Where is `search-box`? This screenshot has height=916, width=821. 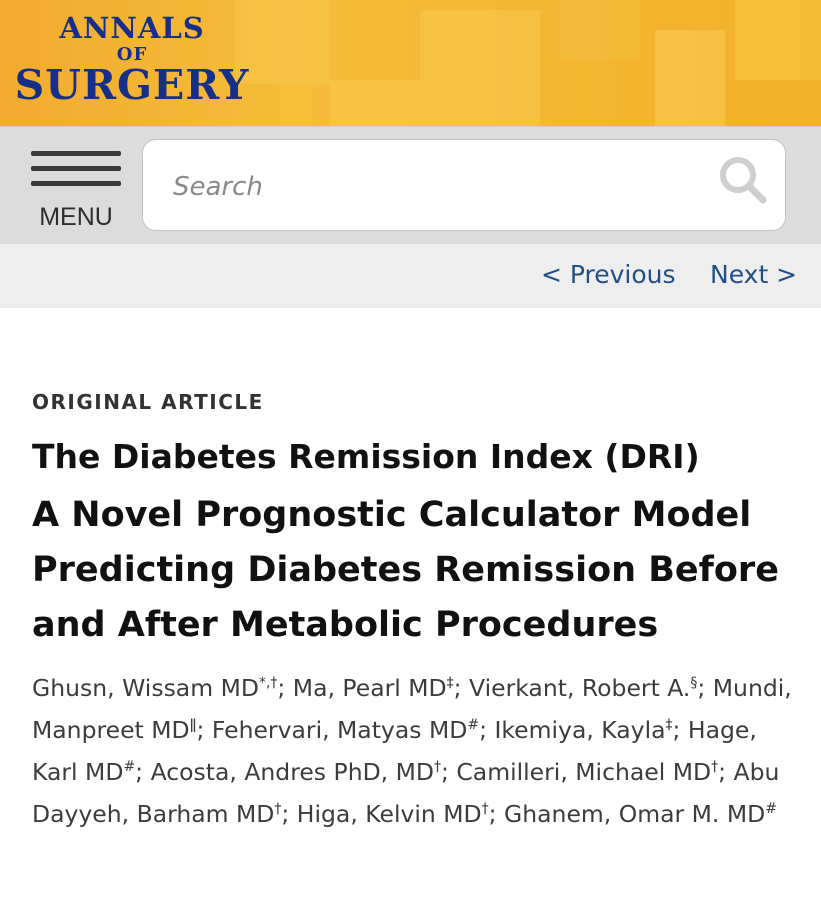 search-box is located at coordinates (464, 185).